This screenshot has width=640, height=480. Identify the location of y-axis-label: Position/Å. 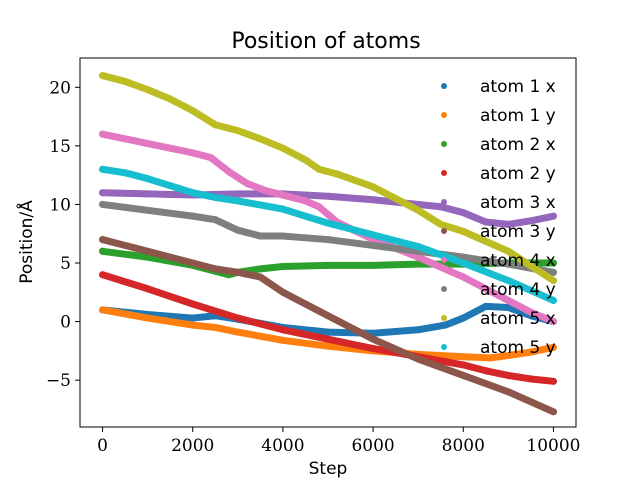
(26, 242).